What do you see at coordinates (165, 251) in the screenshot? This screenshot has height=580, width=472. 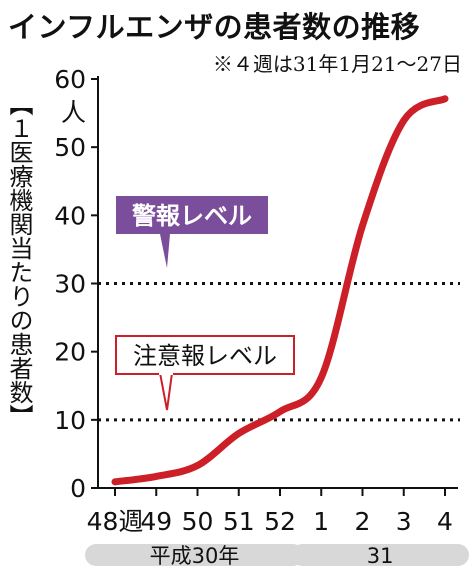 I see `warning-label-pointer` at bounding box center [165, 251].